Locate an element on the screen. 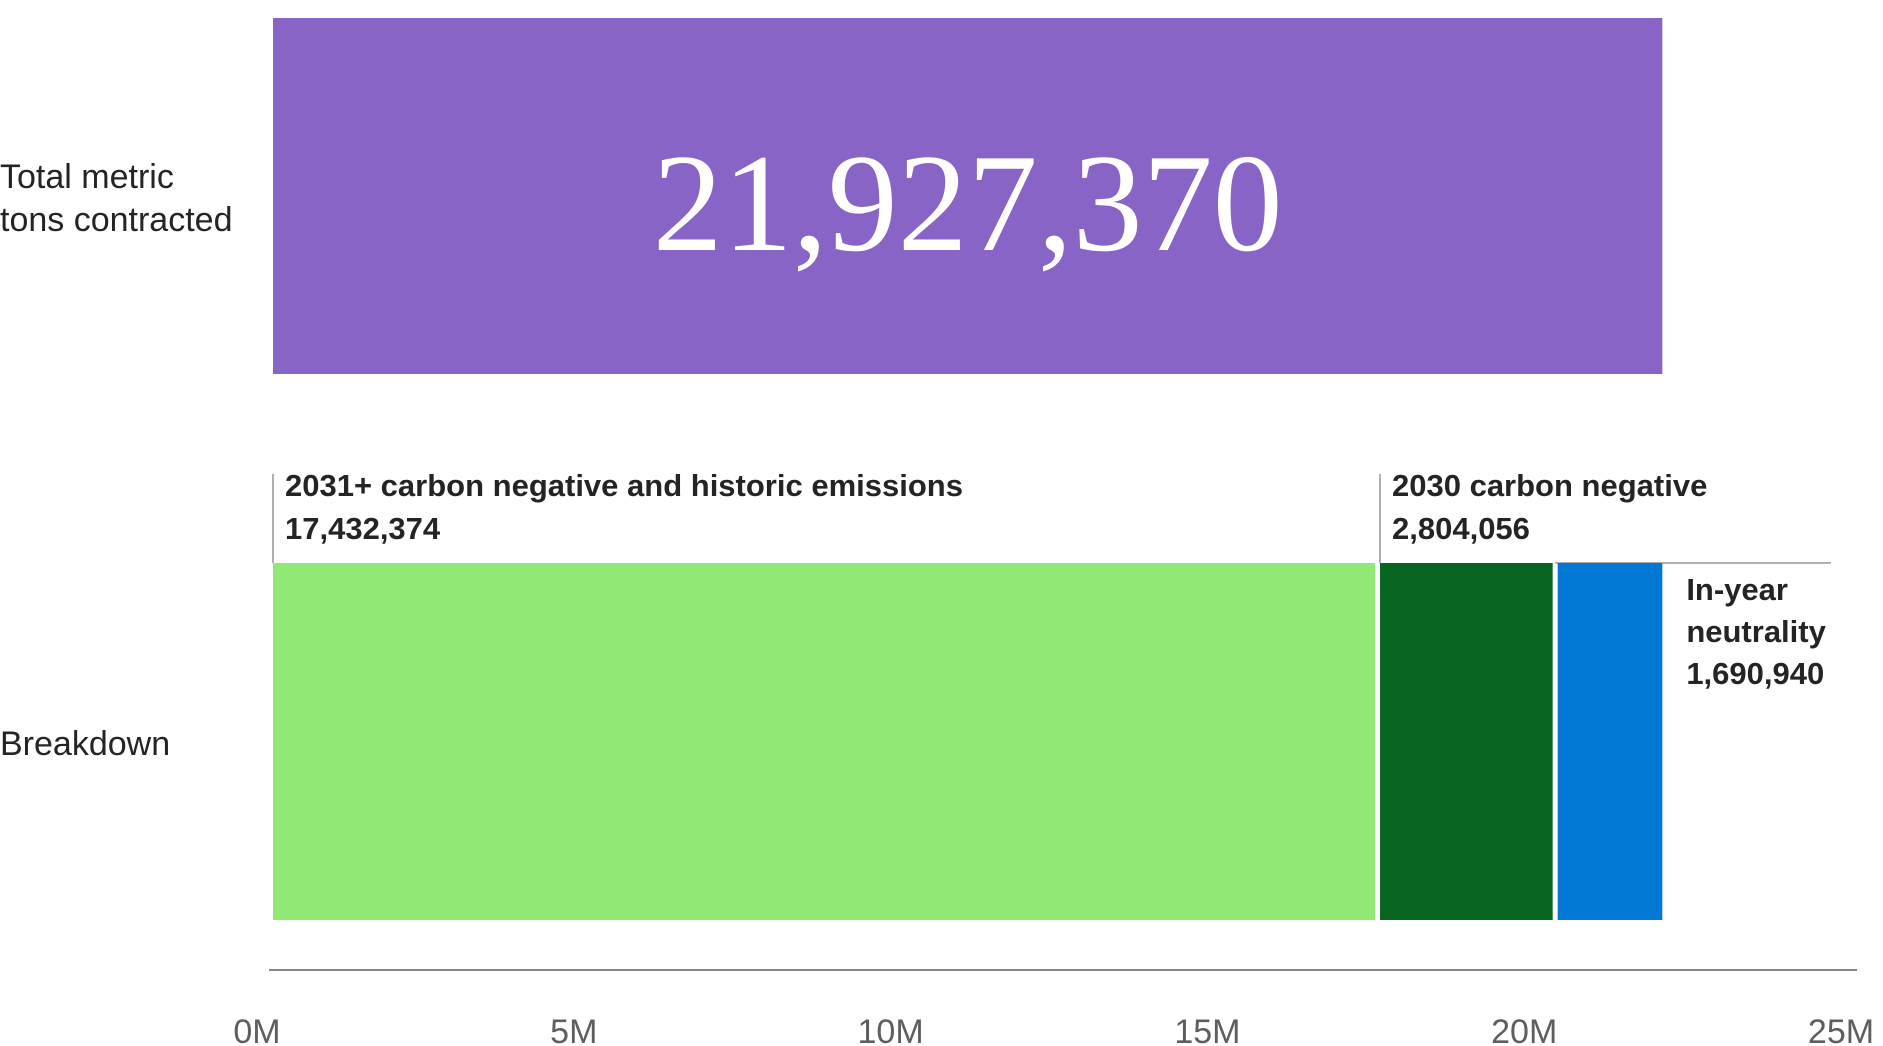  annotation-value-0: 17,432,374 is located at coordinates (363, 528).